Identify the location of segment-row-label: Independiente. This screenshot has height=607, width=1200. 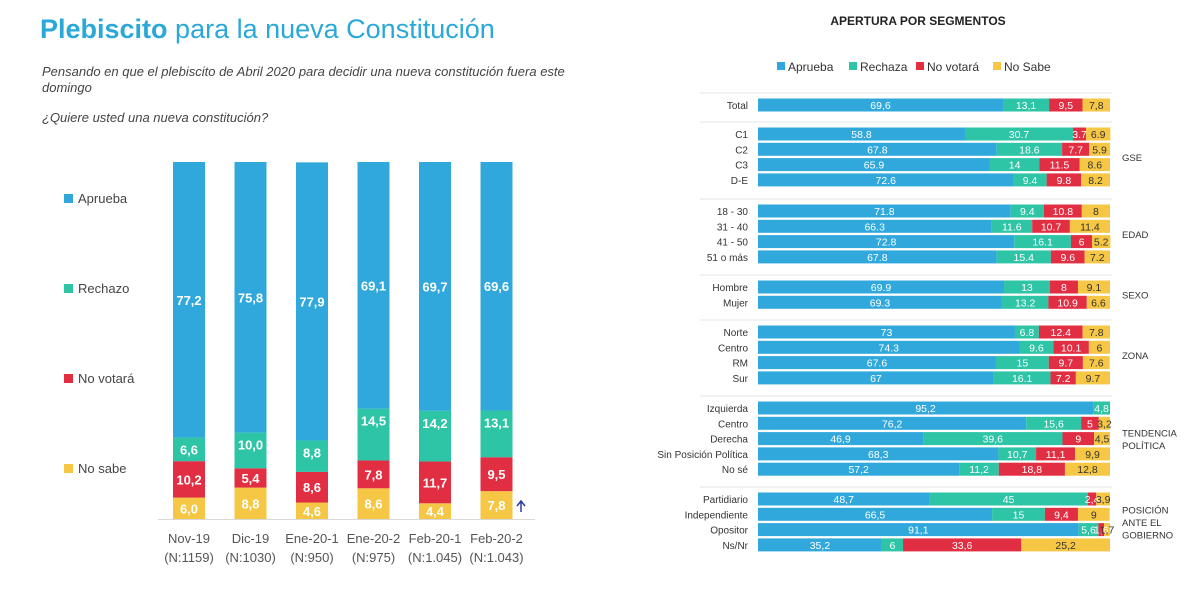
(717, 515).